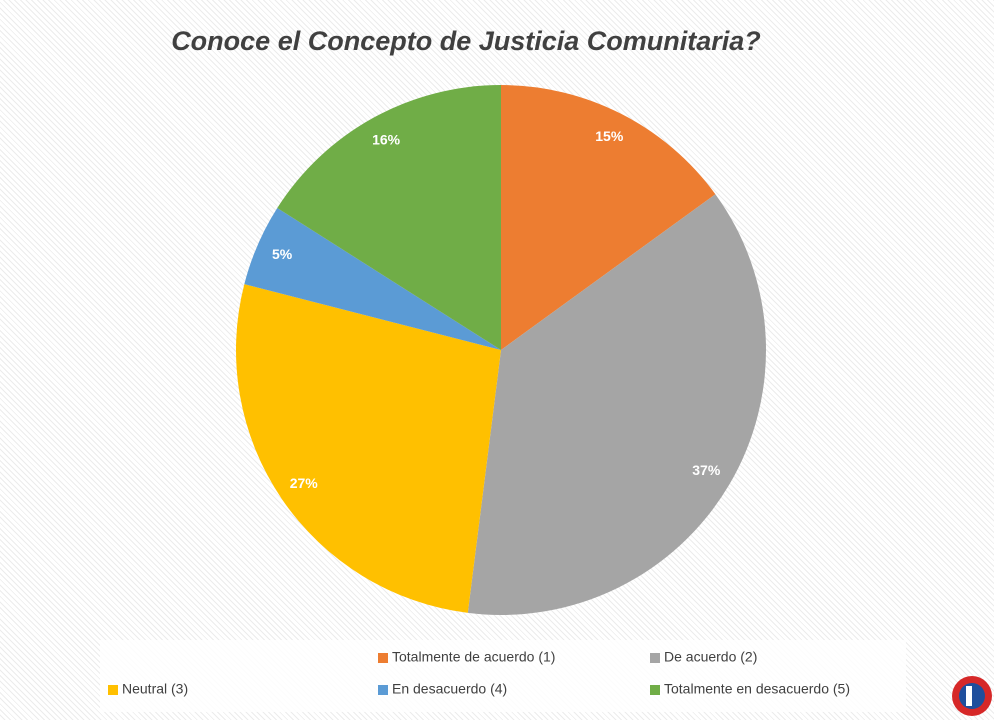 The image size is (994, 720). I want to click on legend-label: Totalmente en desacuerdo (5), so click(757, 689).